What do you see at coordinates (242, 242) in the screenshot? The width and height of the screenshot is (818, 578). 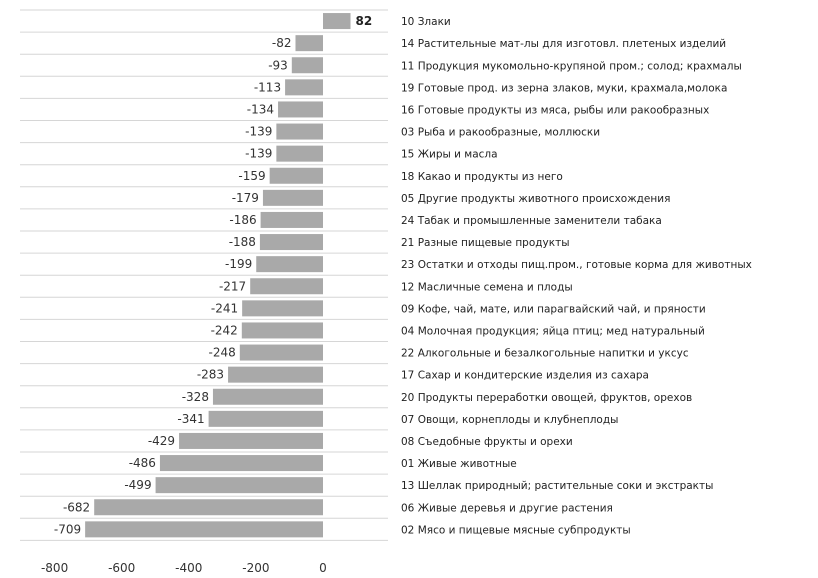 I see `data-label: -188` at bounding box center [242, 242].